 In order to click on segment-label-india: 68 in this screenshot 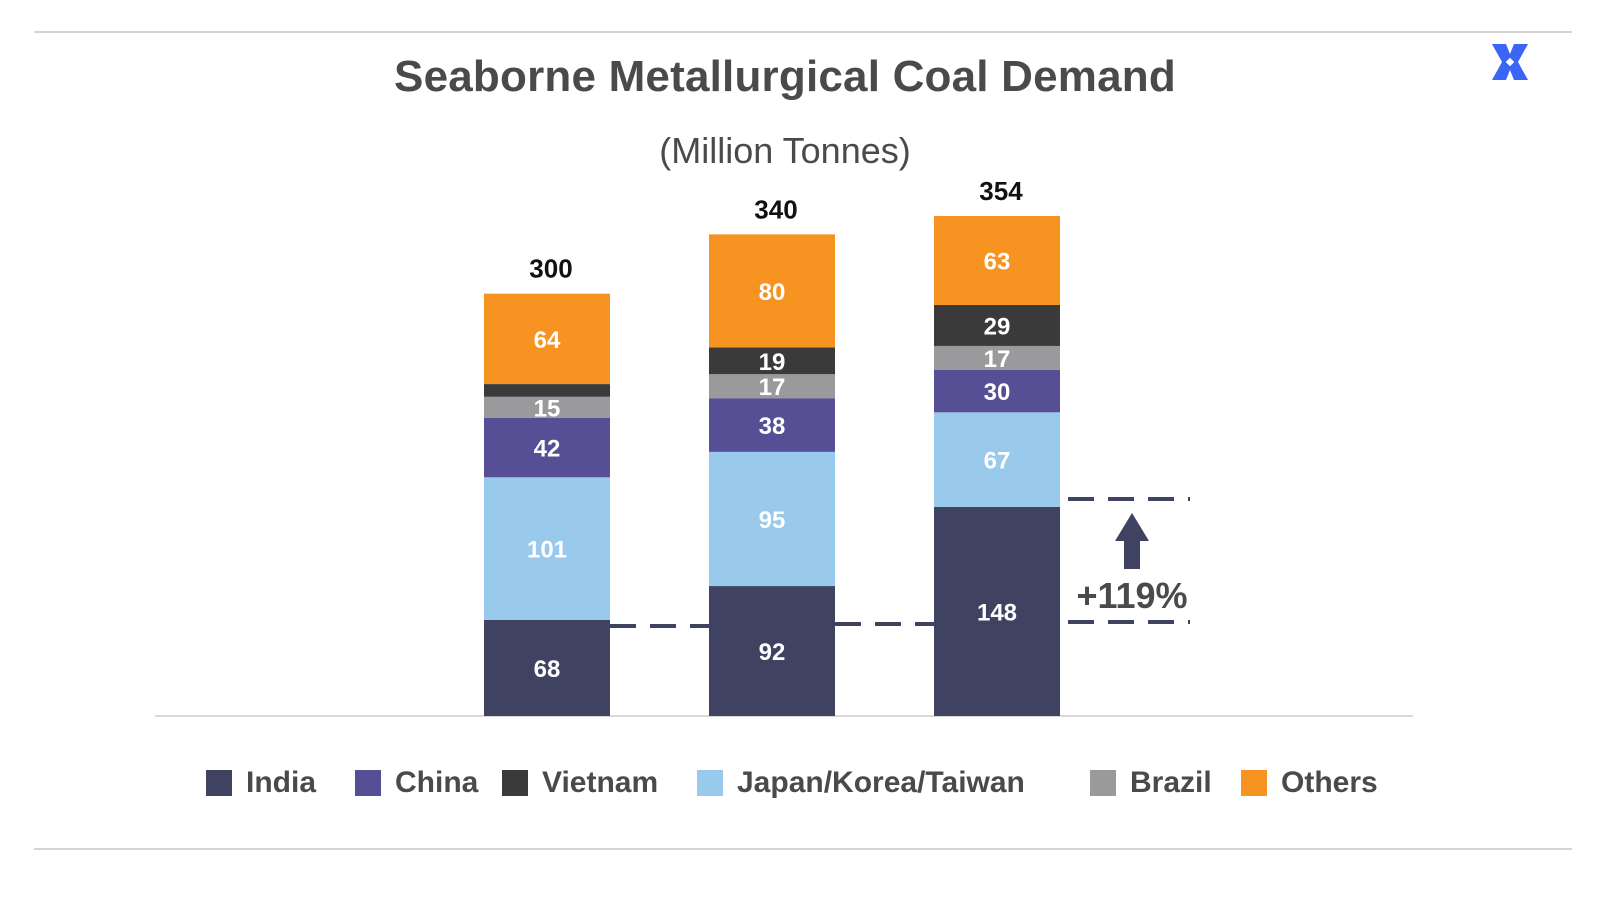, I will do `click(547, 669)`.